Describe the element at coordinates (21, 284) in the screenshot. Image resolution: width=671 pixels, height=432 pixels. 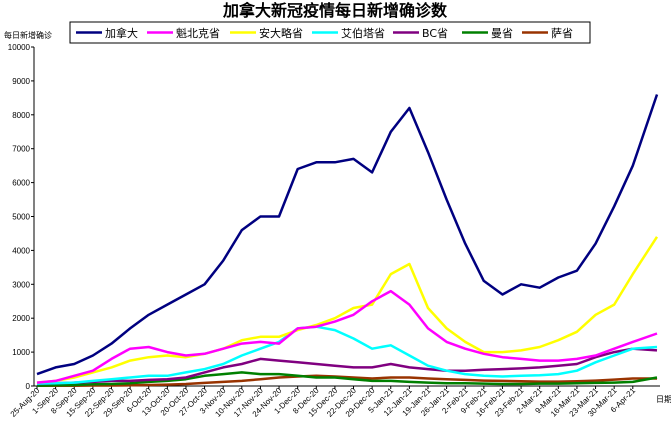
I see `y-tick-label: 3000` at that location.